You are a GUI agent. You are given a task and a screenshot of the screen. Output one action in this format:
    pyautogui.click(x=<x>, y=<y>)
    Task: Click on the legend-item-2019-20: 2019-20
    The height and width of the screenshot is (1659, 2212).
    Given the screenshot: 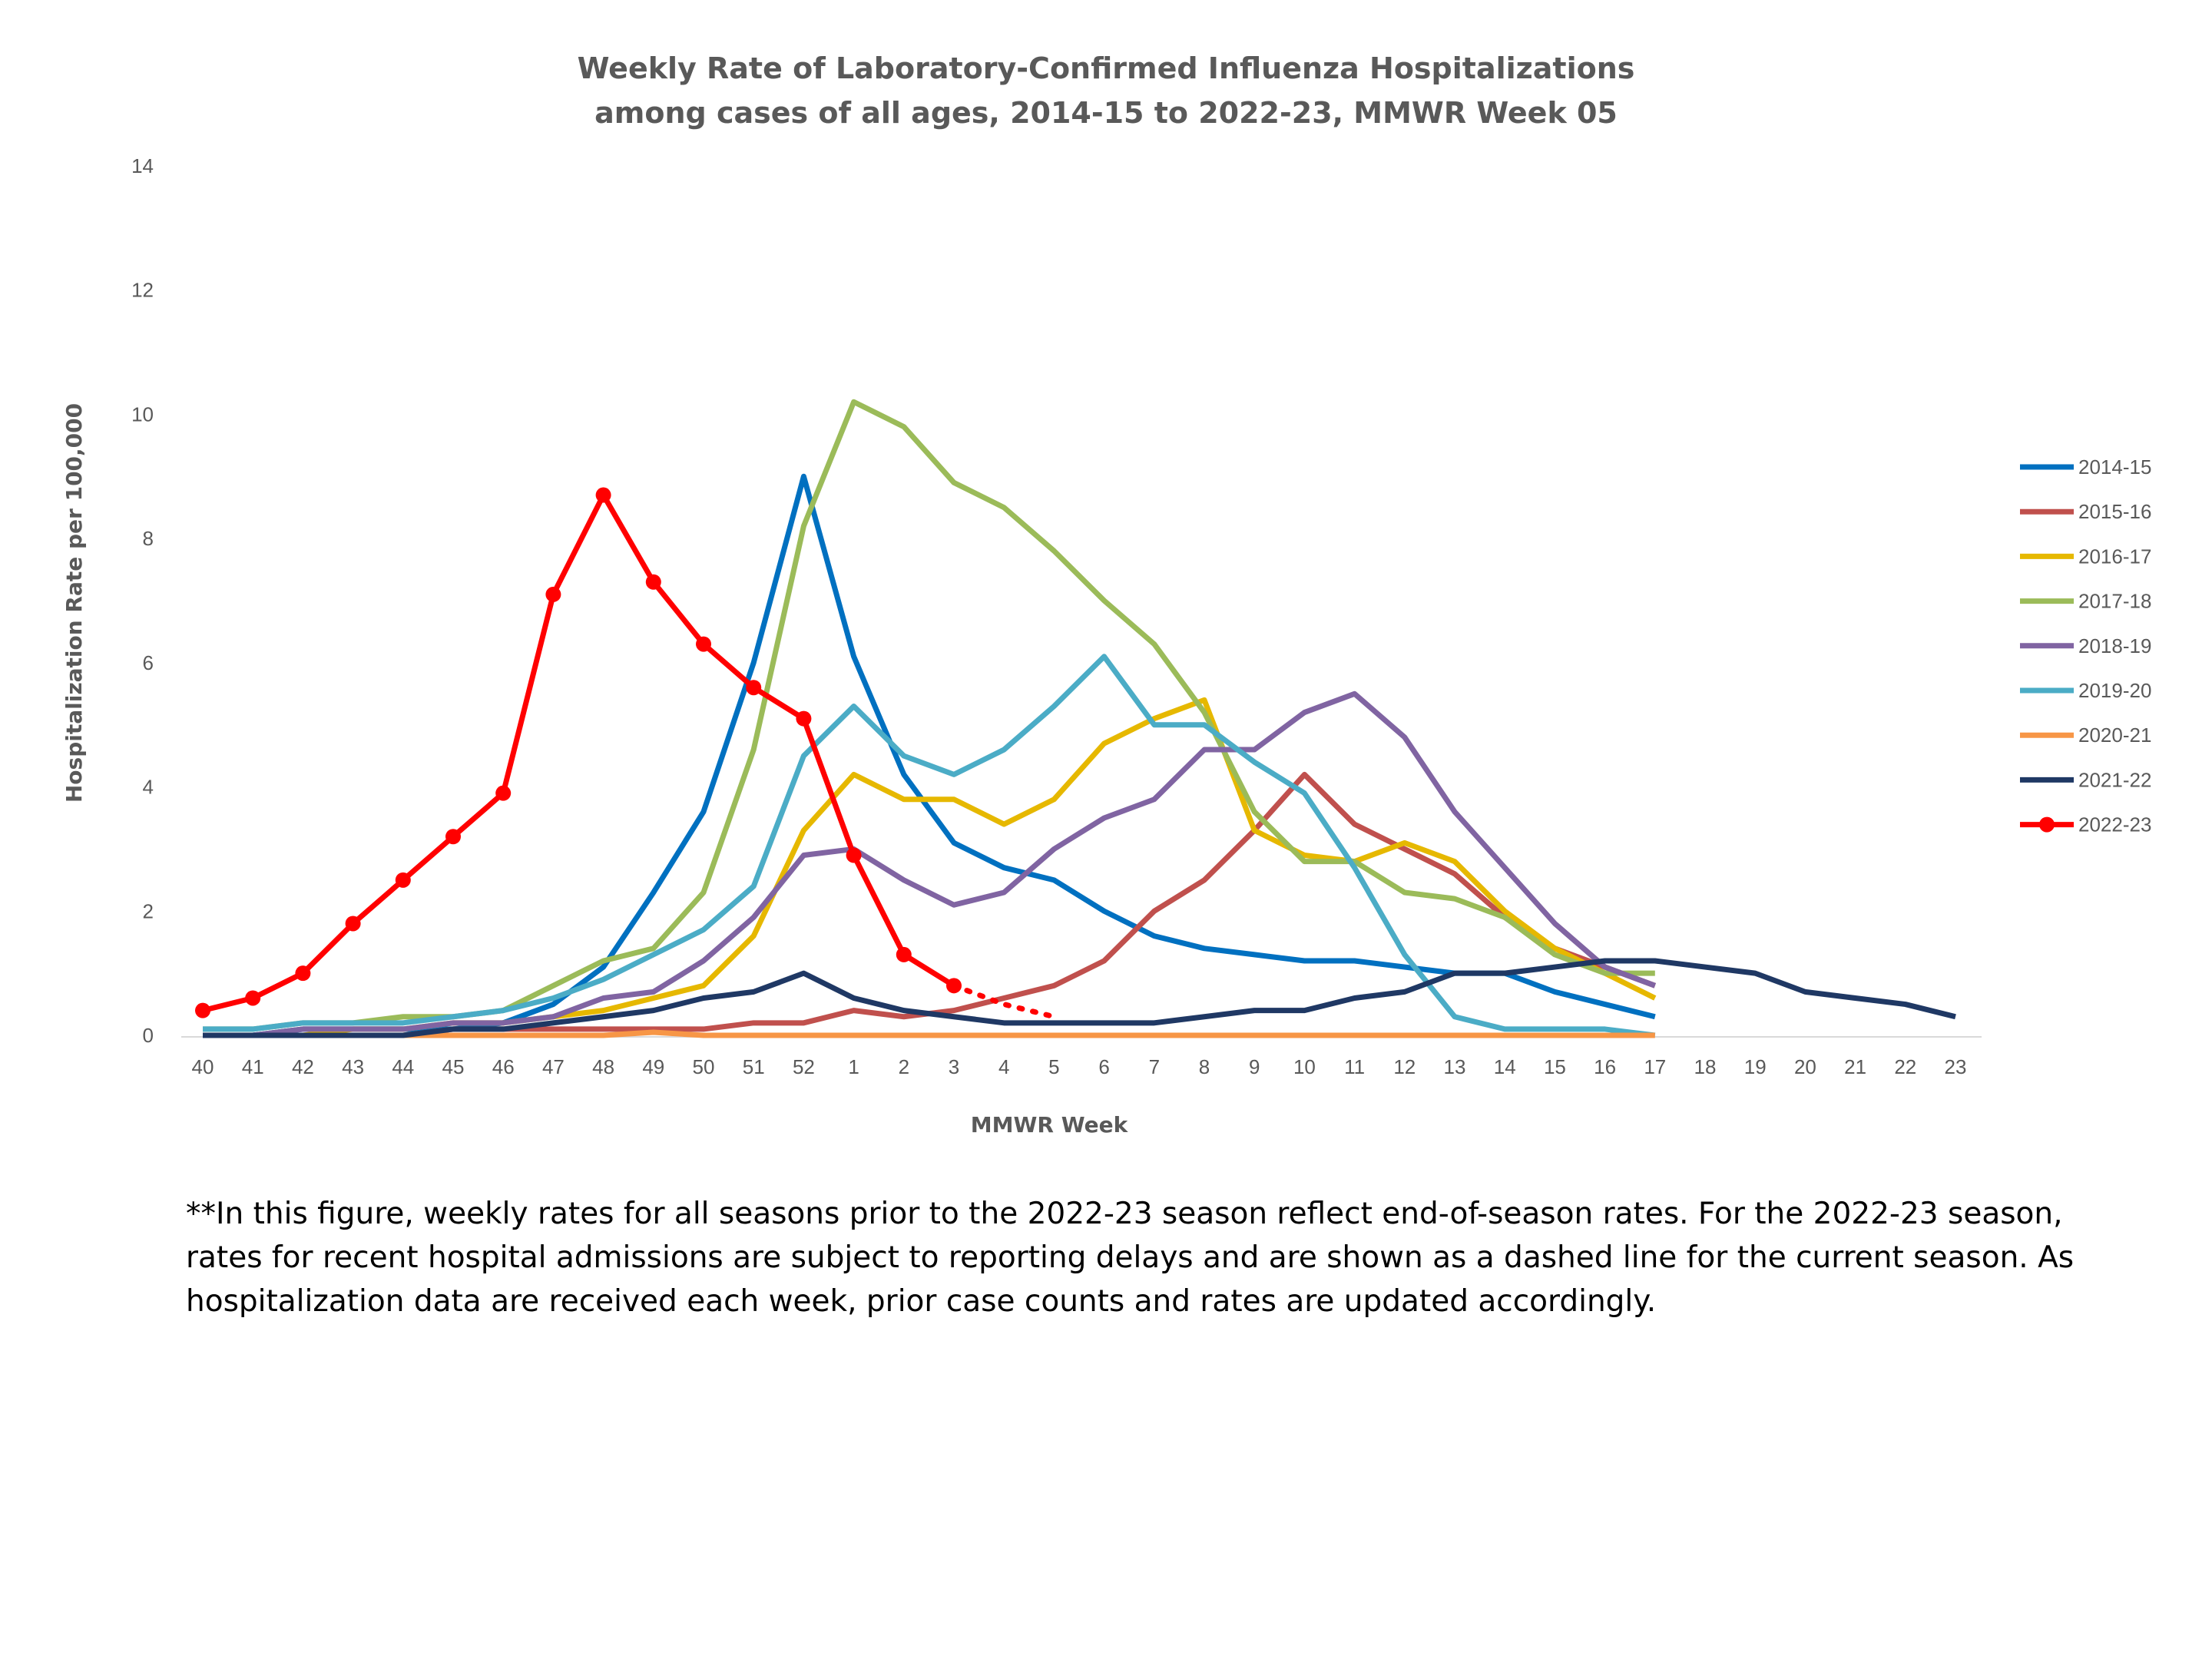 What is the action you would take?
    pyautogui.click(x=2085, y=691)
    